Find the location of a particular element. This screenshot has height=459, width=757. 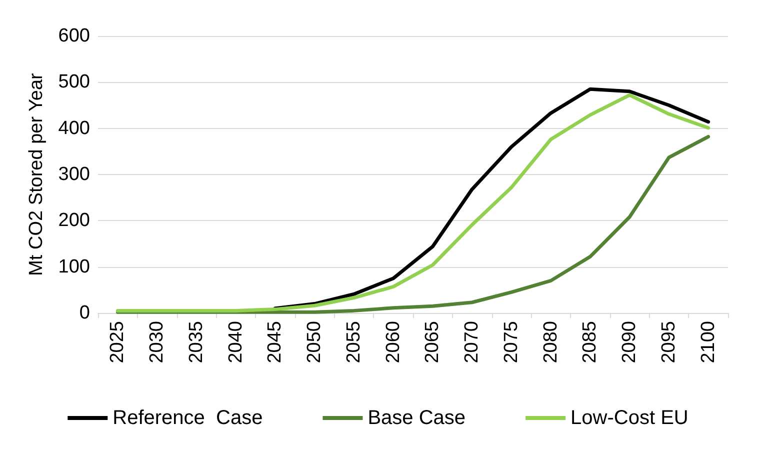

x-tick-label: 2055 is located at coordinates (353, 342).